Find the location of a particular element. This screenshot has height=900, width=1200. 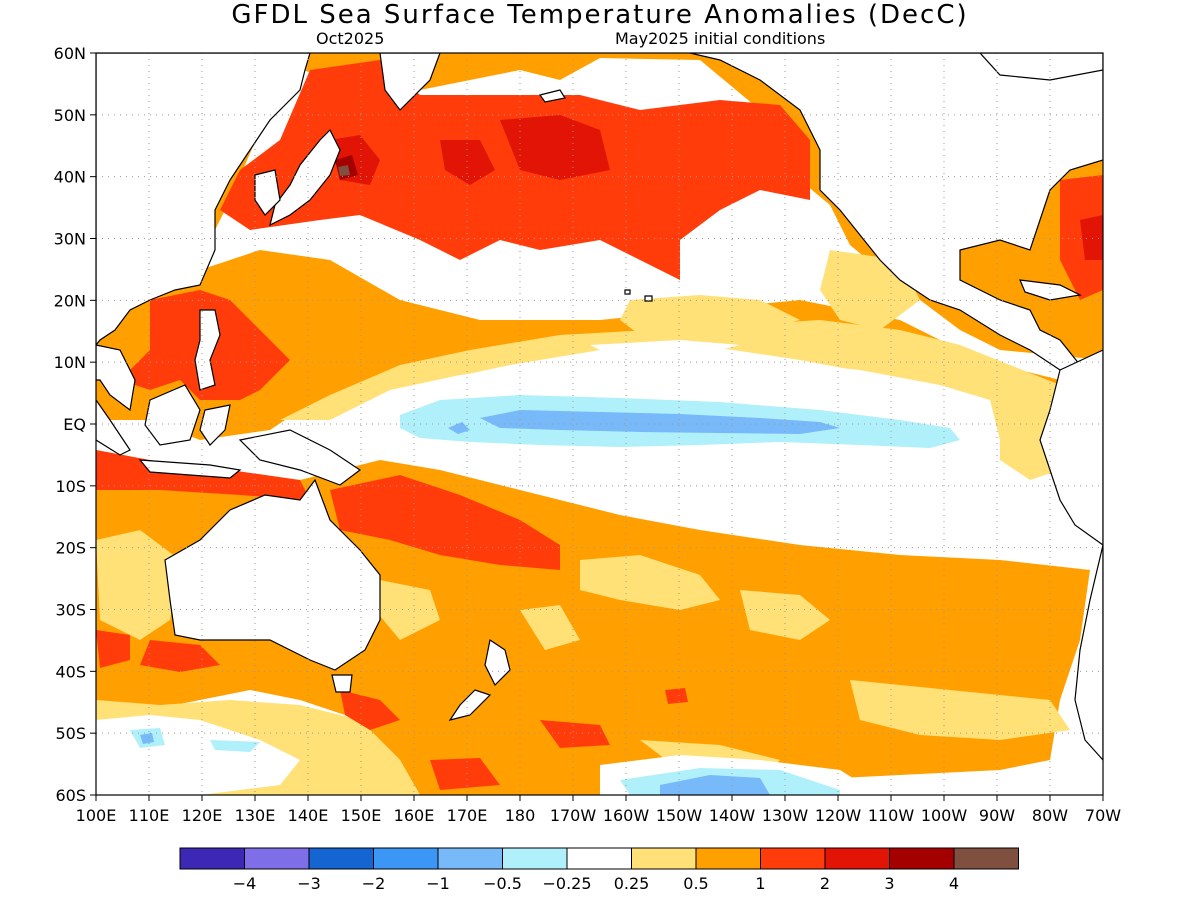

australia is located at coordinates (272, 574).